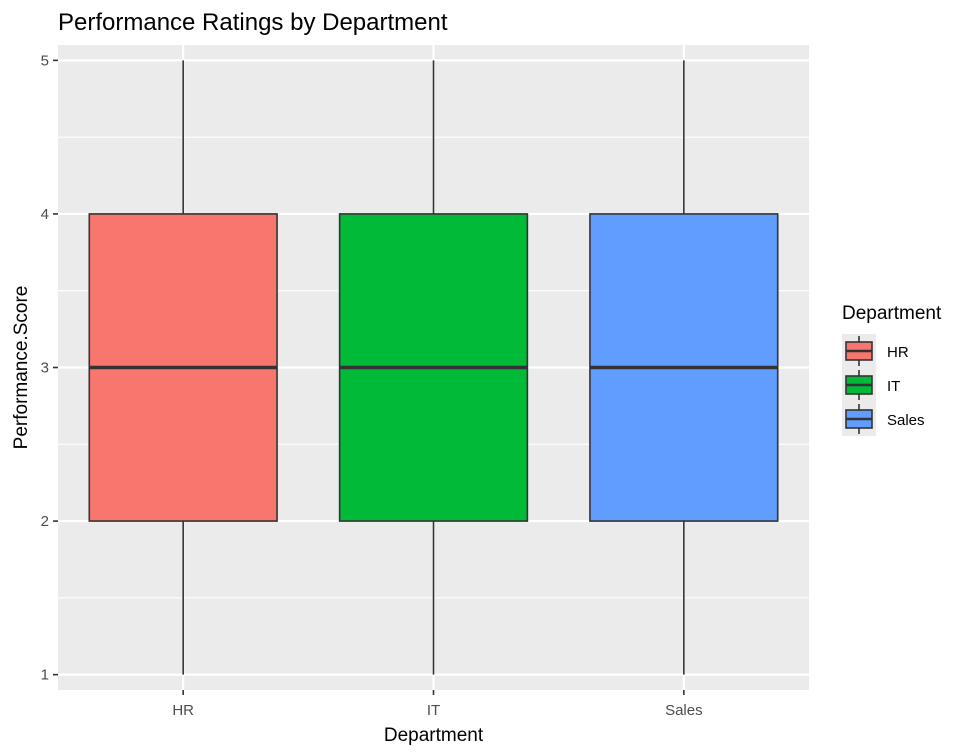  I want to click on x-axis: HR IT Sales, so click(437, 704).